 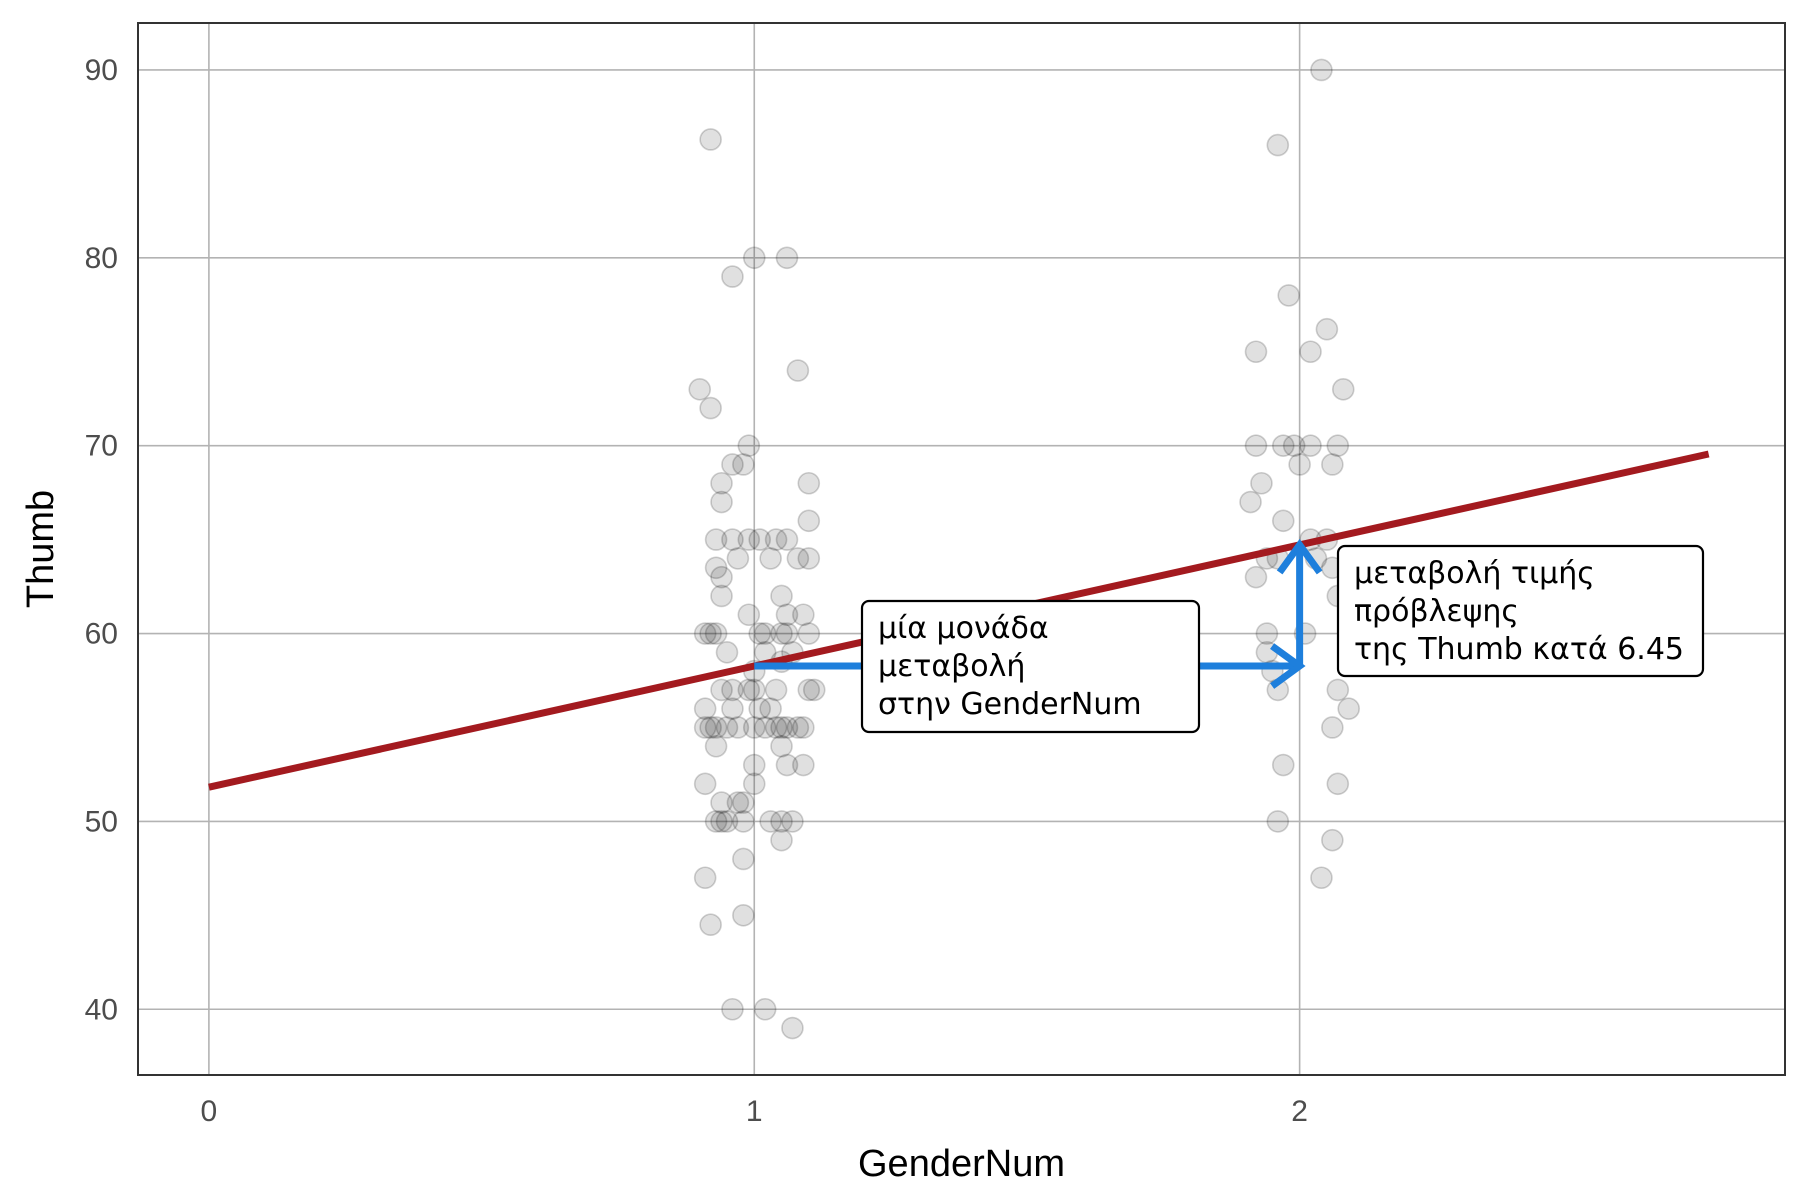 What do you see at coordinates (1299, 1111) in the screenshot?
I see `x-tick-label-2: 2` at bounding box center [1299, 1111].